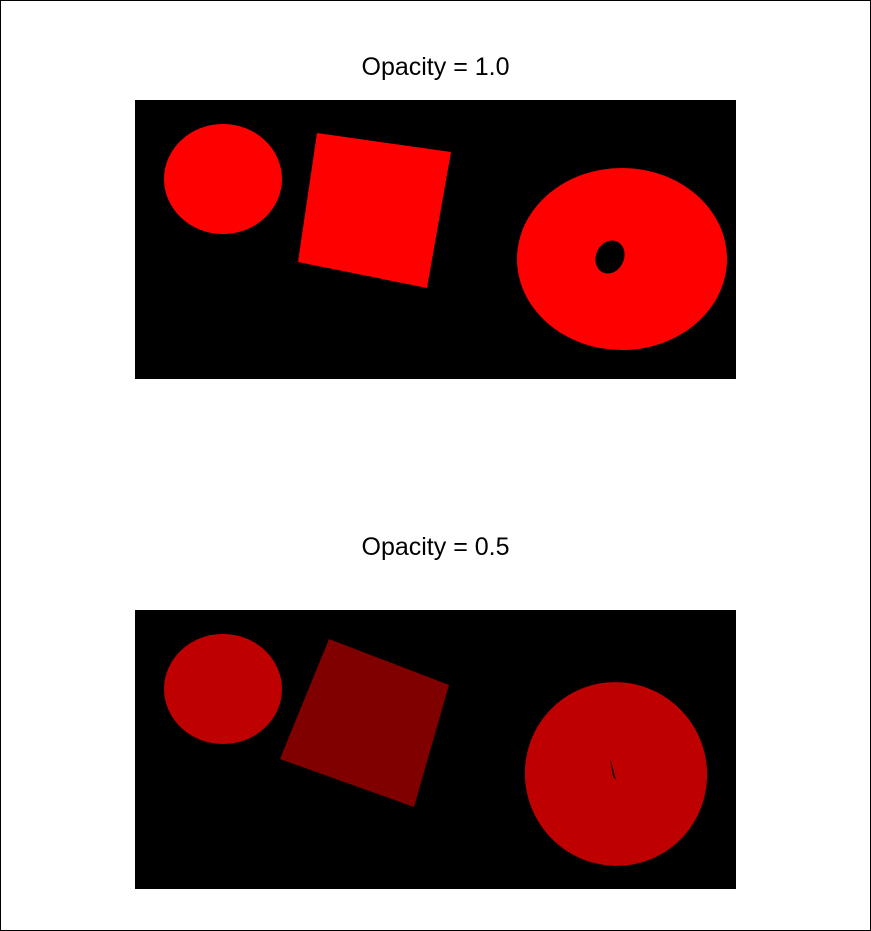 This screenshot has height=931, width=871. What do you see at coordinates (223, 689) in the screenshot?
I see `circle-shape-bottom` at bounding box center [223, 689].